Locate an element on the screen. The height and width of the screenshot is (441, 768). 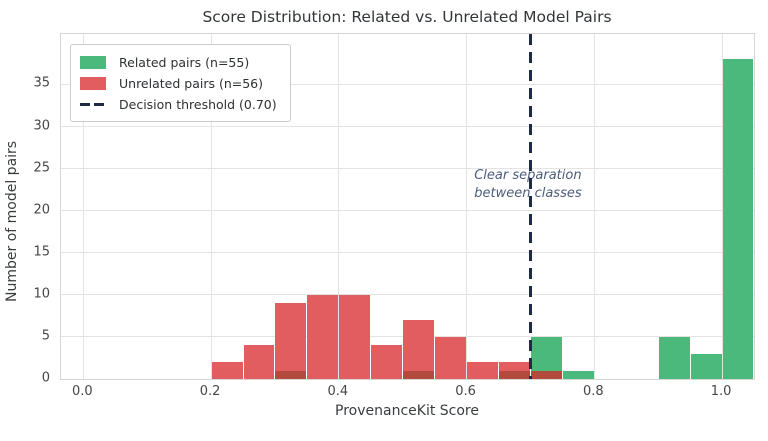
legend-item-threshold: Decision threshold (0.70) is located at coordinates (178, 104).